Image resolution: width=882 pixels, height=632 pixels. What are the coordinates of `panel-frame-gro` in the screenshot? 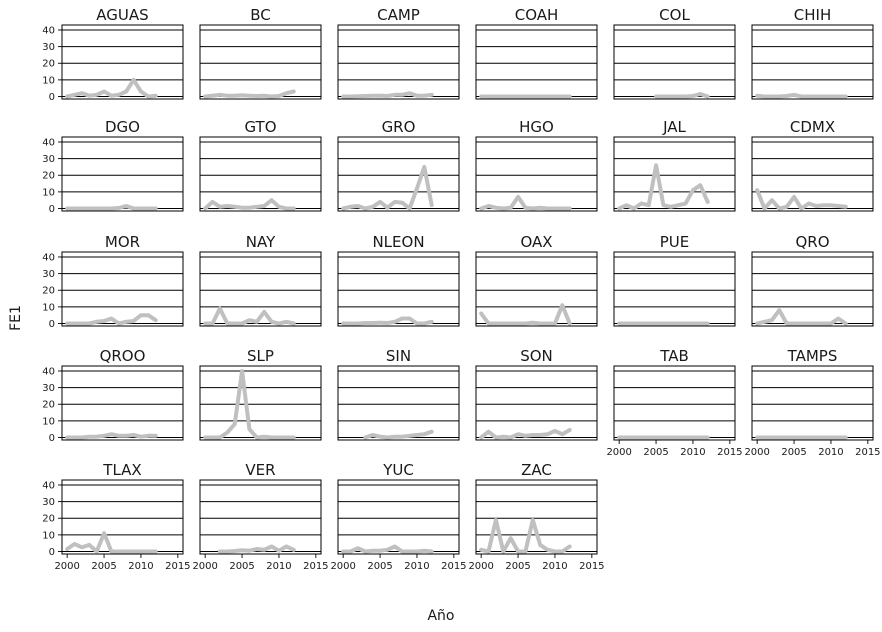 It's located at (398, 174).